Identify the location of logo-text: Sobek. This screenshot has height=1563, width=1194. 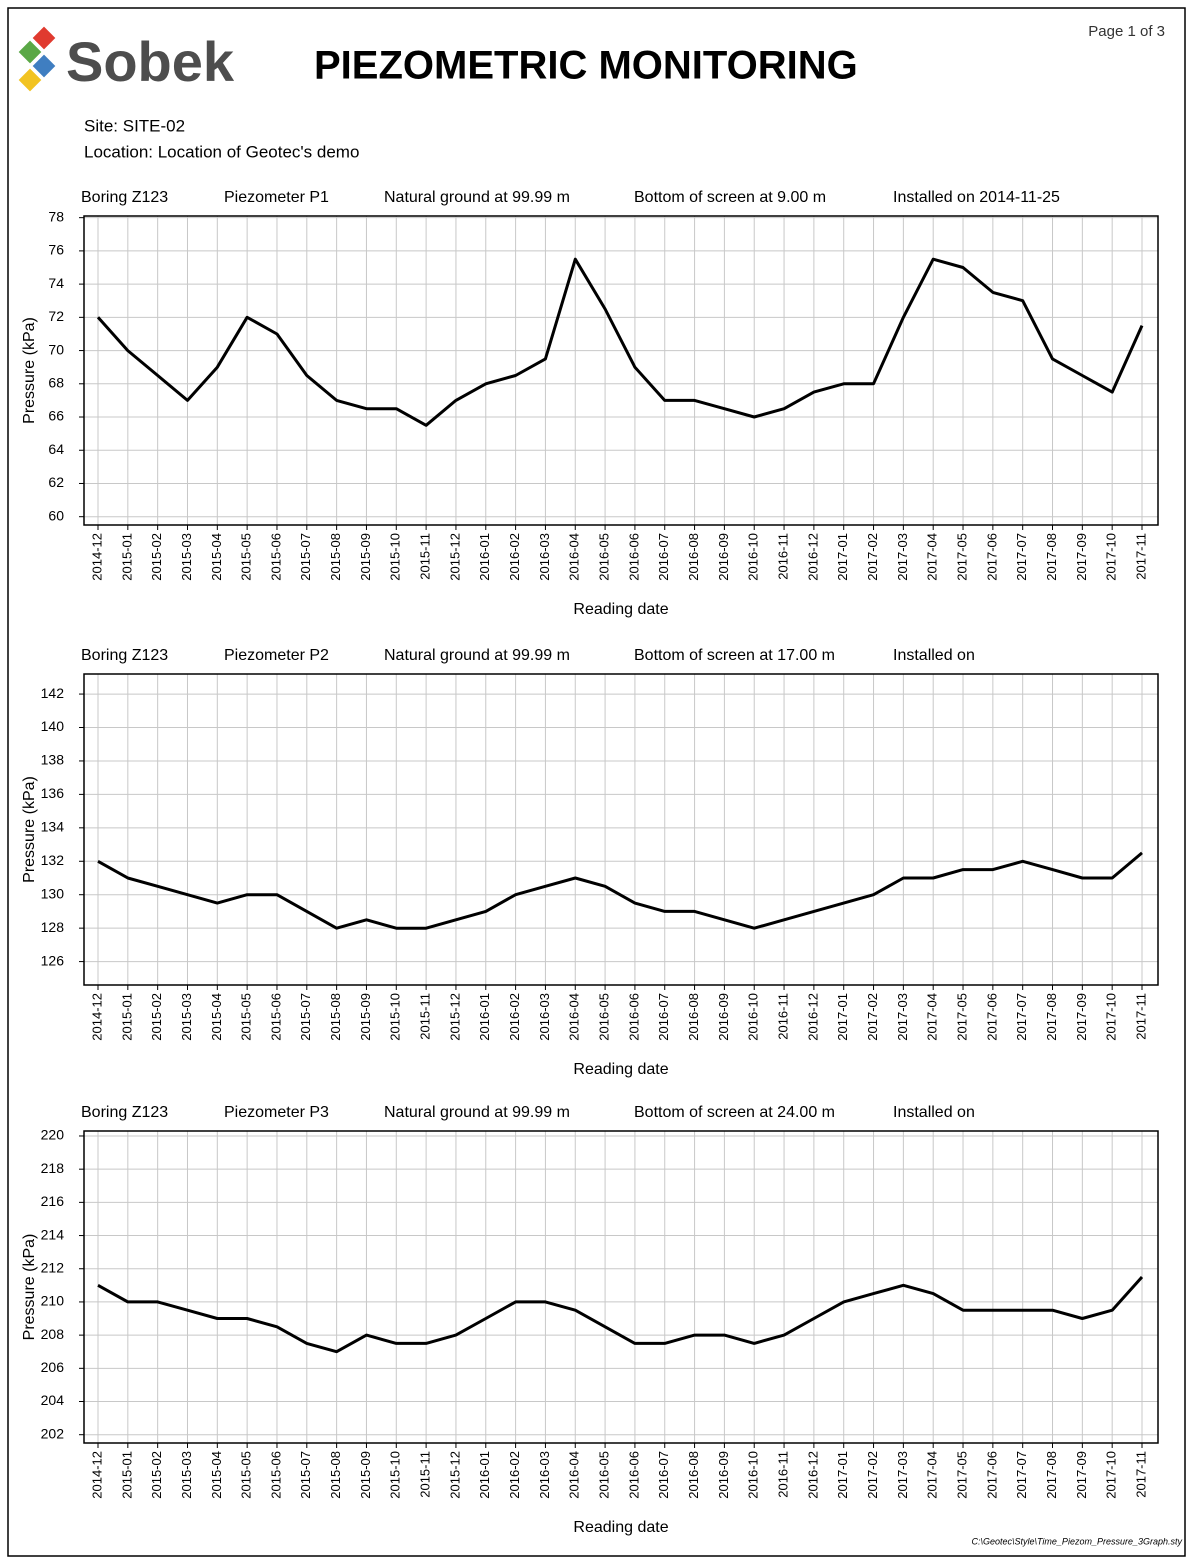
(150, 61).